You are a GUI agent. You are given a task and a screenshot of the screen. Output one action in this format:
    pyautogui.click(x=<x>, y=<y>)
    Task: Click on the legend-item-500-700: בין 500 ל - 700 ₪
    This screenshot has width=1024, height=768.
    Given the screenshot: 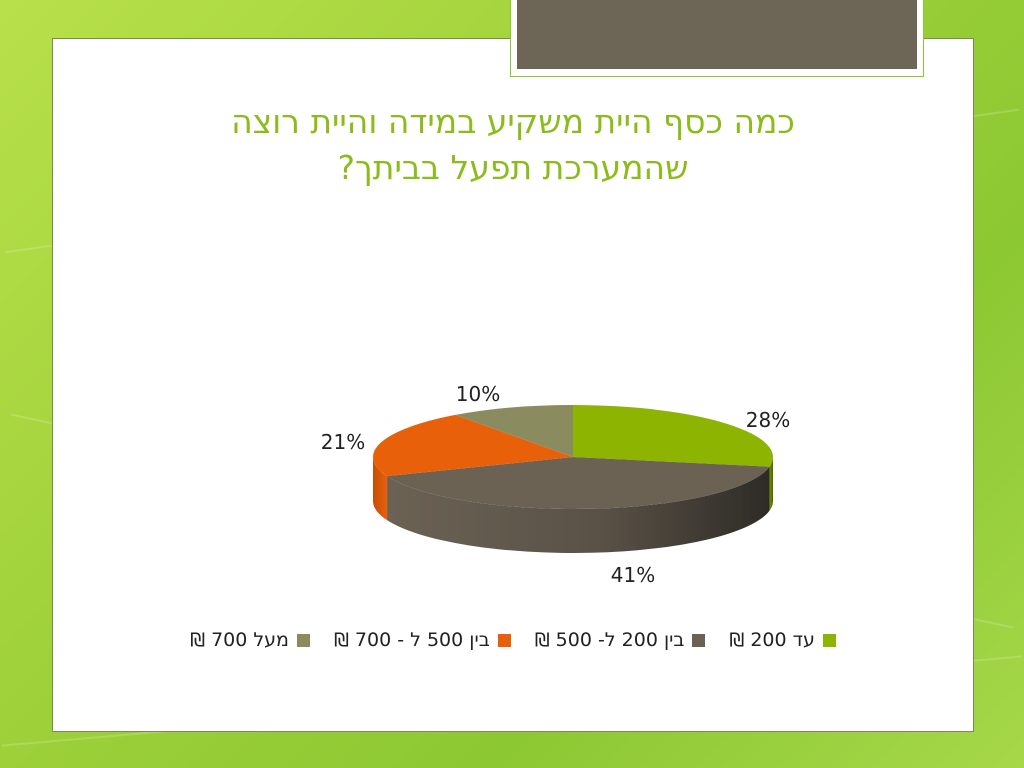 What is the action you would take?
    pyautogui.click(x=422, y=640)
    